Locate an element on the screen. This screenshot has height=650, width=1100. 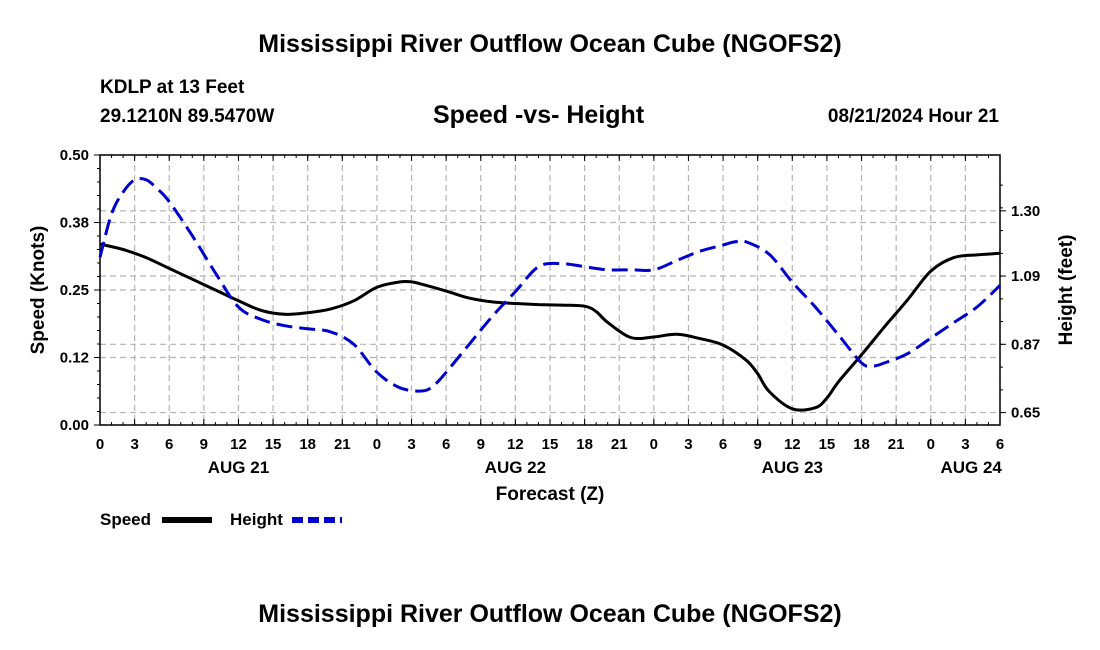
y-left-tick-label: 0.38 is located at coordinates (74, 223).